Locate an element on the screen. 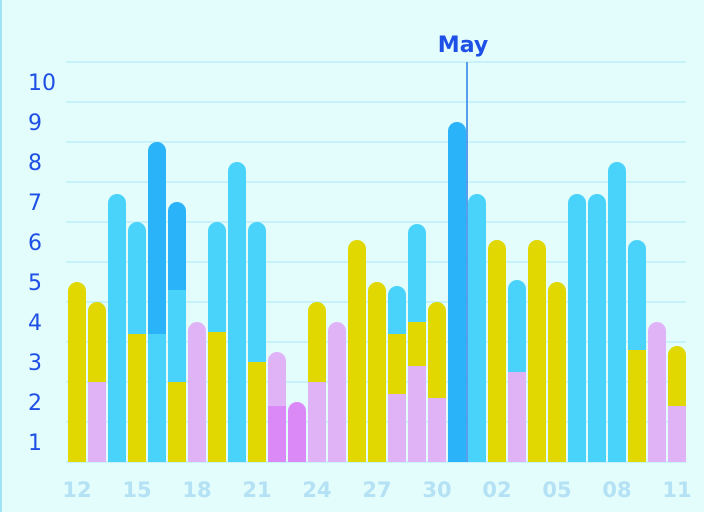 Image resolution: width=704 pixels, height=512 pixels. y-tick-label: 5 is located at coordinates (35, 283).